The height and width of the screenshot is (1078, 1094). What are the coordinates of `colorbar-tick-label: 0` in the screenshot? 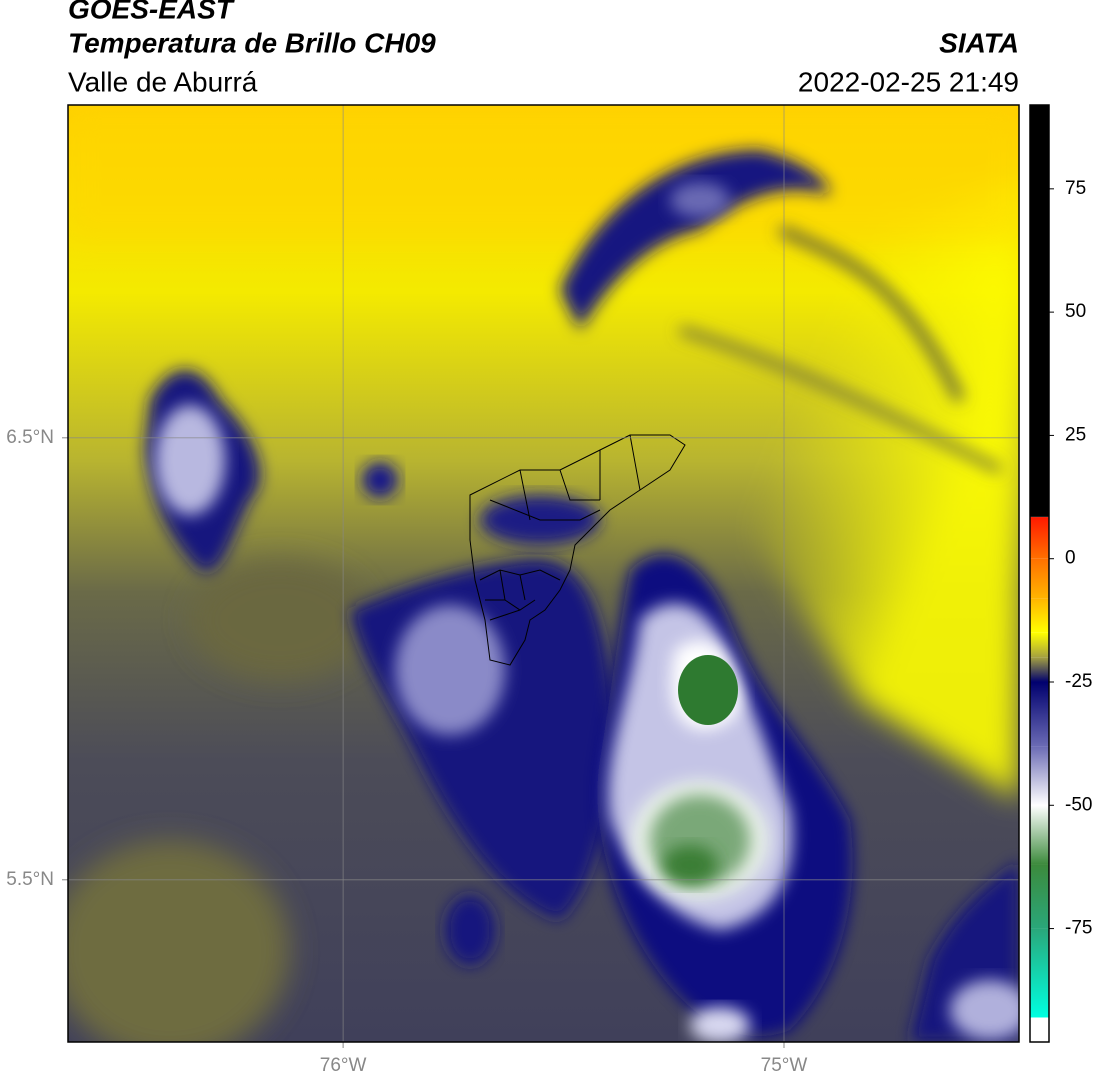 It's located at (1070, 558).